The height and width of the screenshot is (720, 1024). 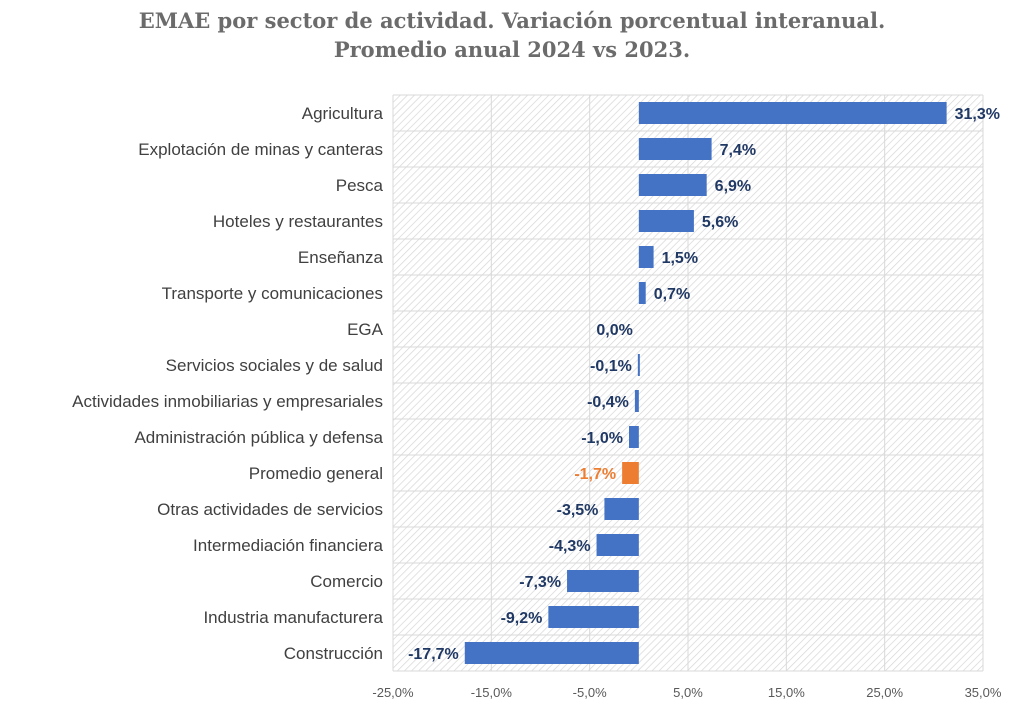 What do you see at coordinates (733, 186) in the screenshot?
I see `data-label: 6,9%` at bounding box center [733, 186].